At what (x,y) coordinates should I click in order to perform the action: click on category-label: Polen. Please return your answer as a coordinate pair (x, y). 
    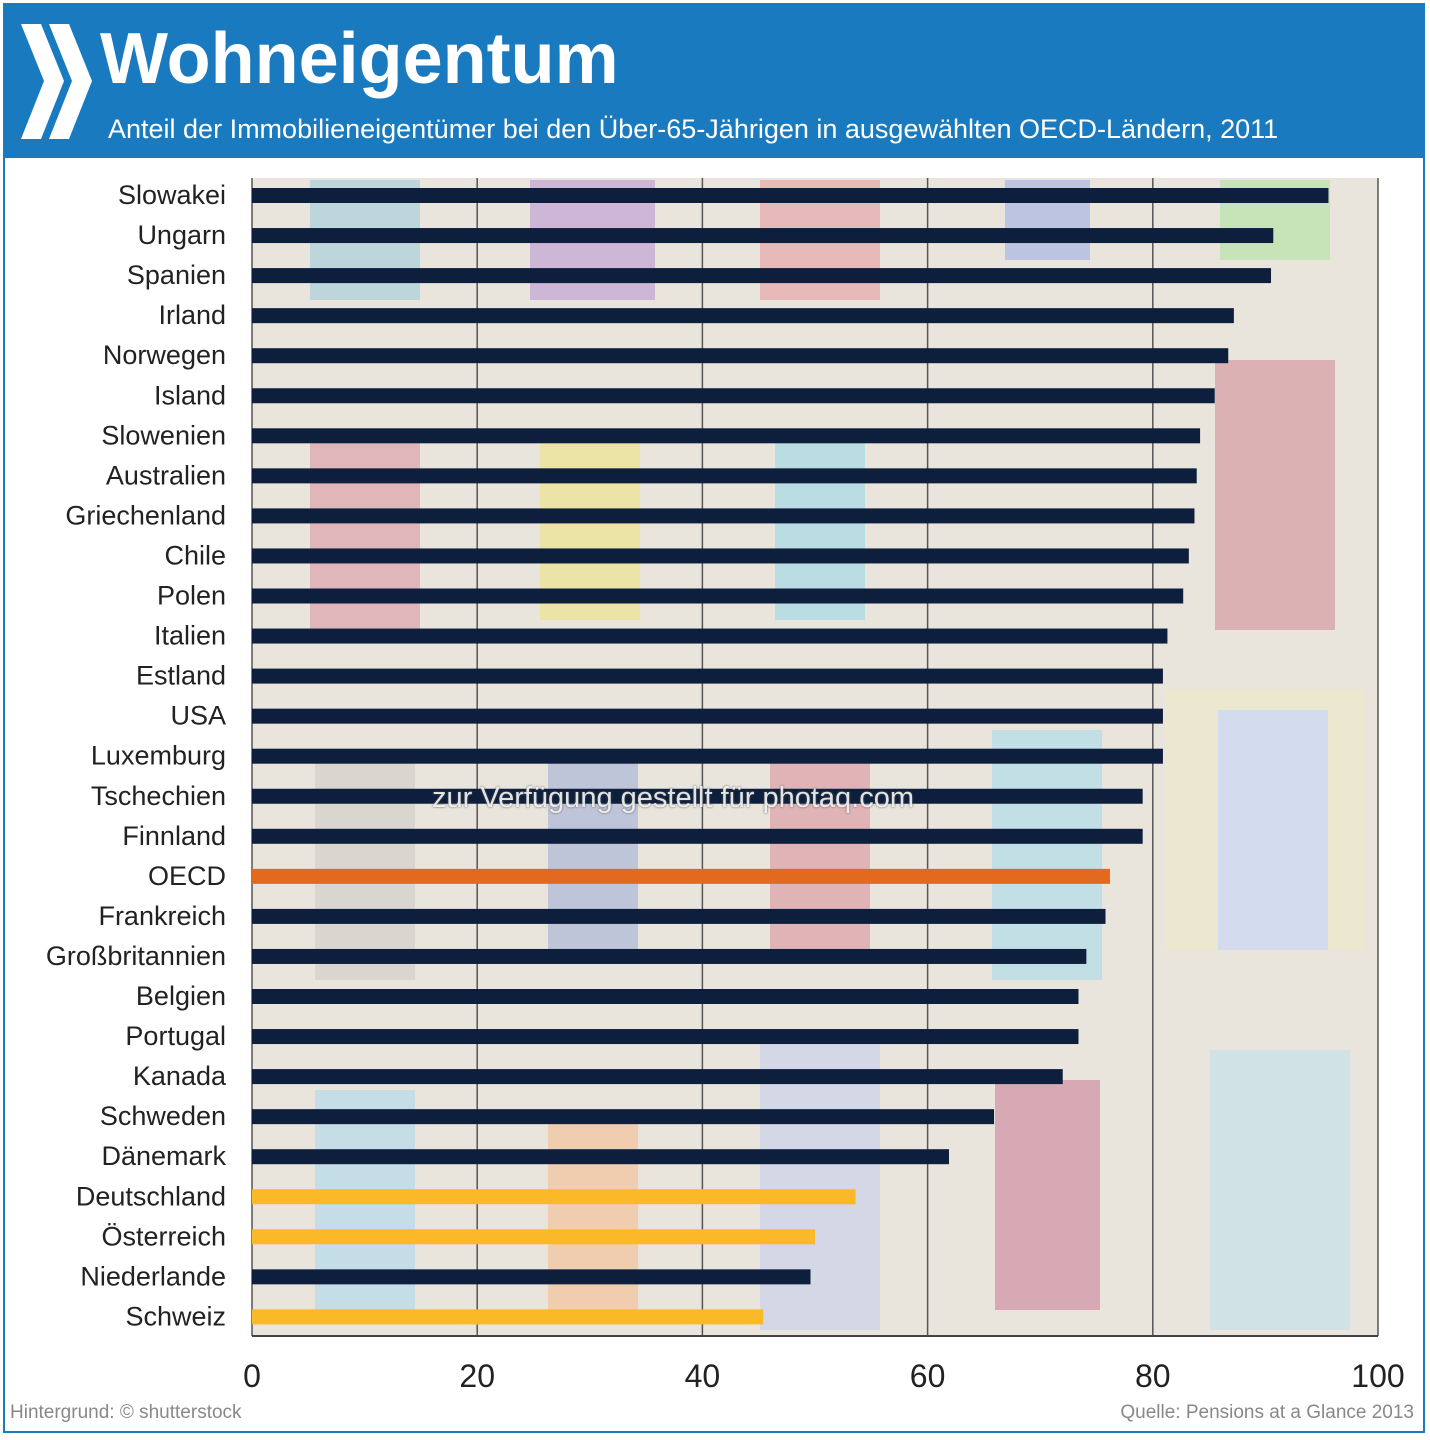
    Looking at the image, I should click on (191, 596).